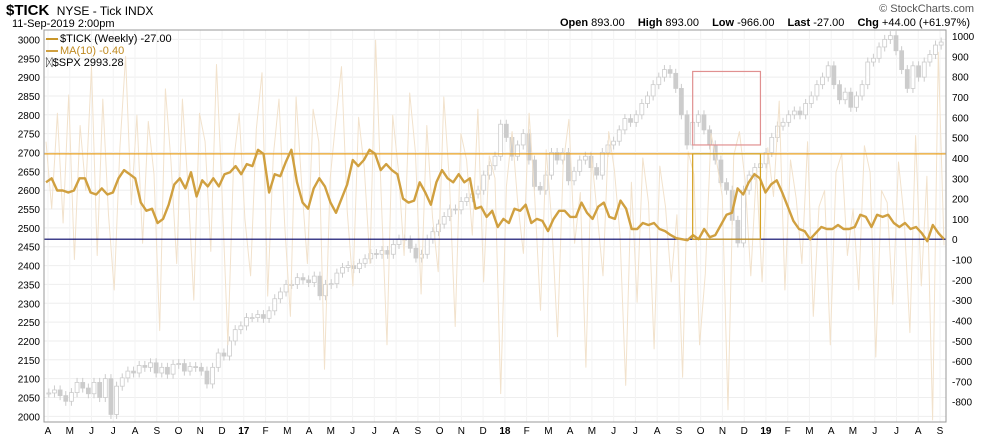 This screenshot has height=438, width=990. What do you see at coordinates (960, 57) in the screenshot?
I see `right-tick-label: 900` at bounding box center [960, 57].